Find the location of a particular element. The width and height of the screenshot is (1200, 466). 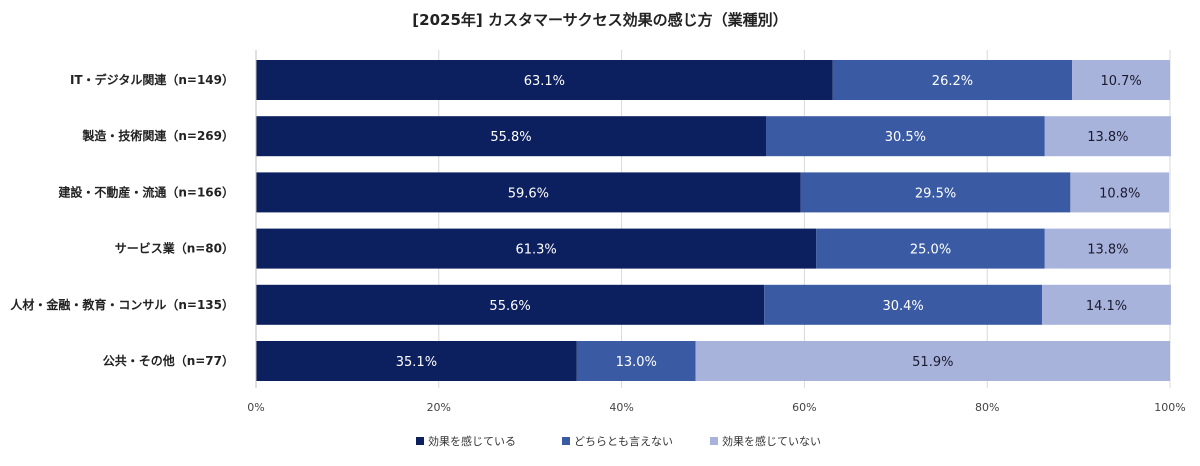

data-label: 14.1% is located at coordinates (1106, 306).